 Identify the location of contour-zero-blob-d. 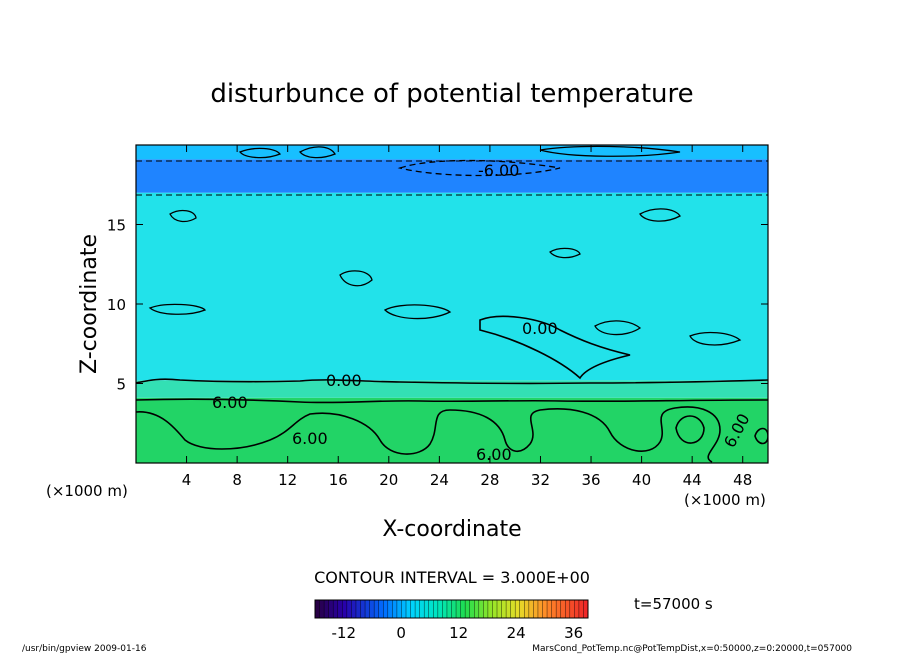
(715, 338).